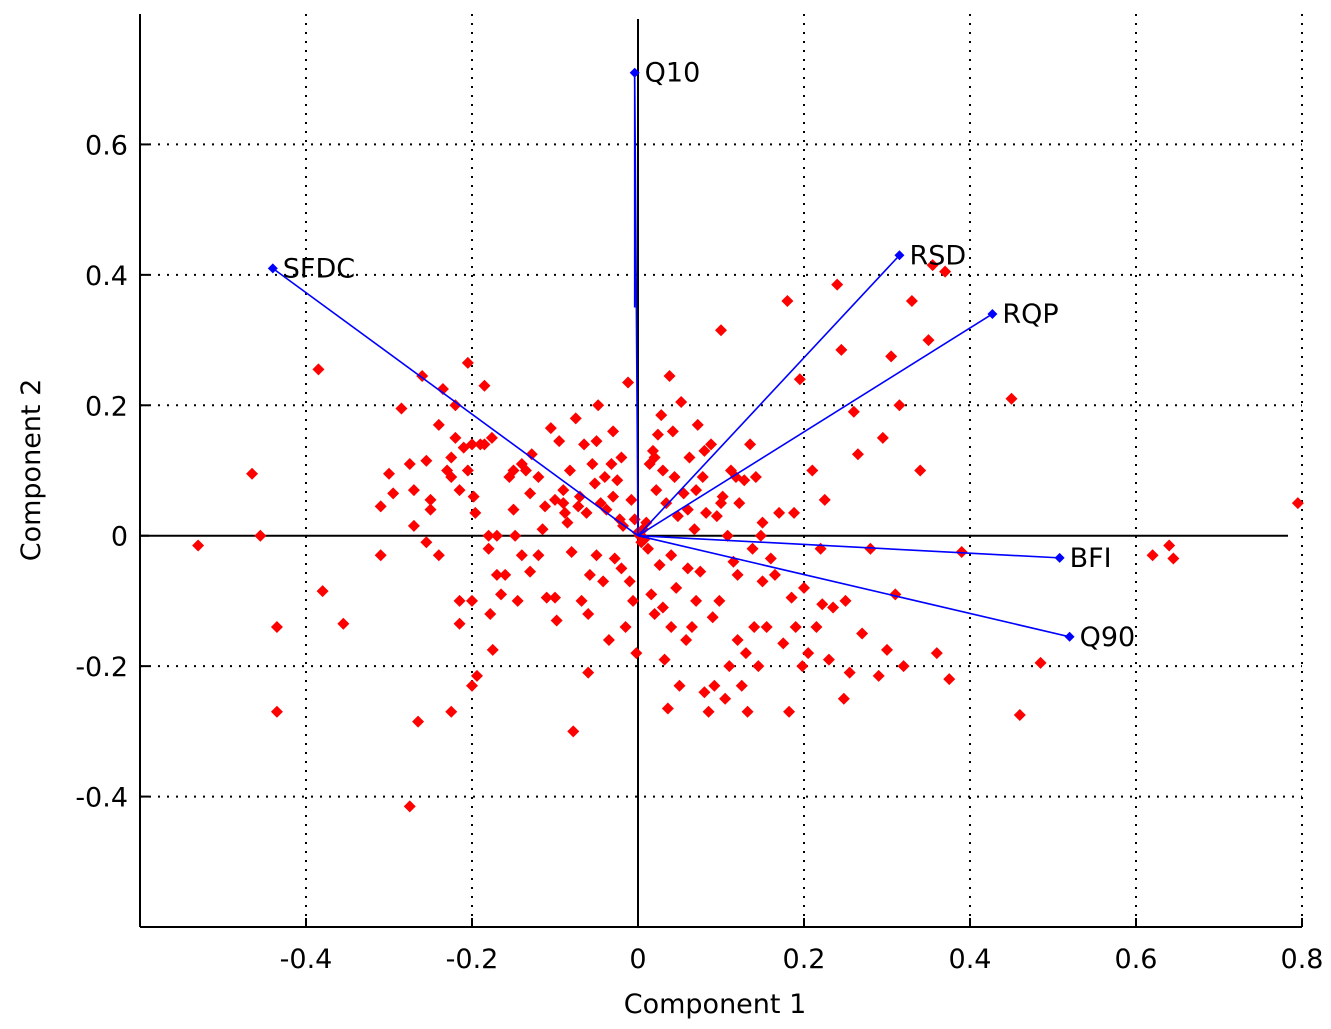 This screenshot has width=1331, height=1029. Describe the element at coordinates (637, 959) in the screenshot. I see `x-tick-label: 0` at that location.